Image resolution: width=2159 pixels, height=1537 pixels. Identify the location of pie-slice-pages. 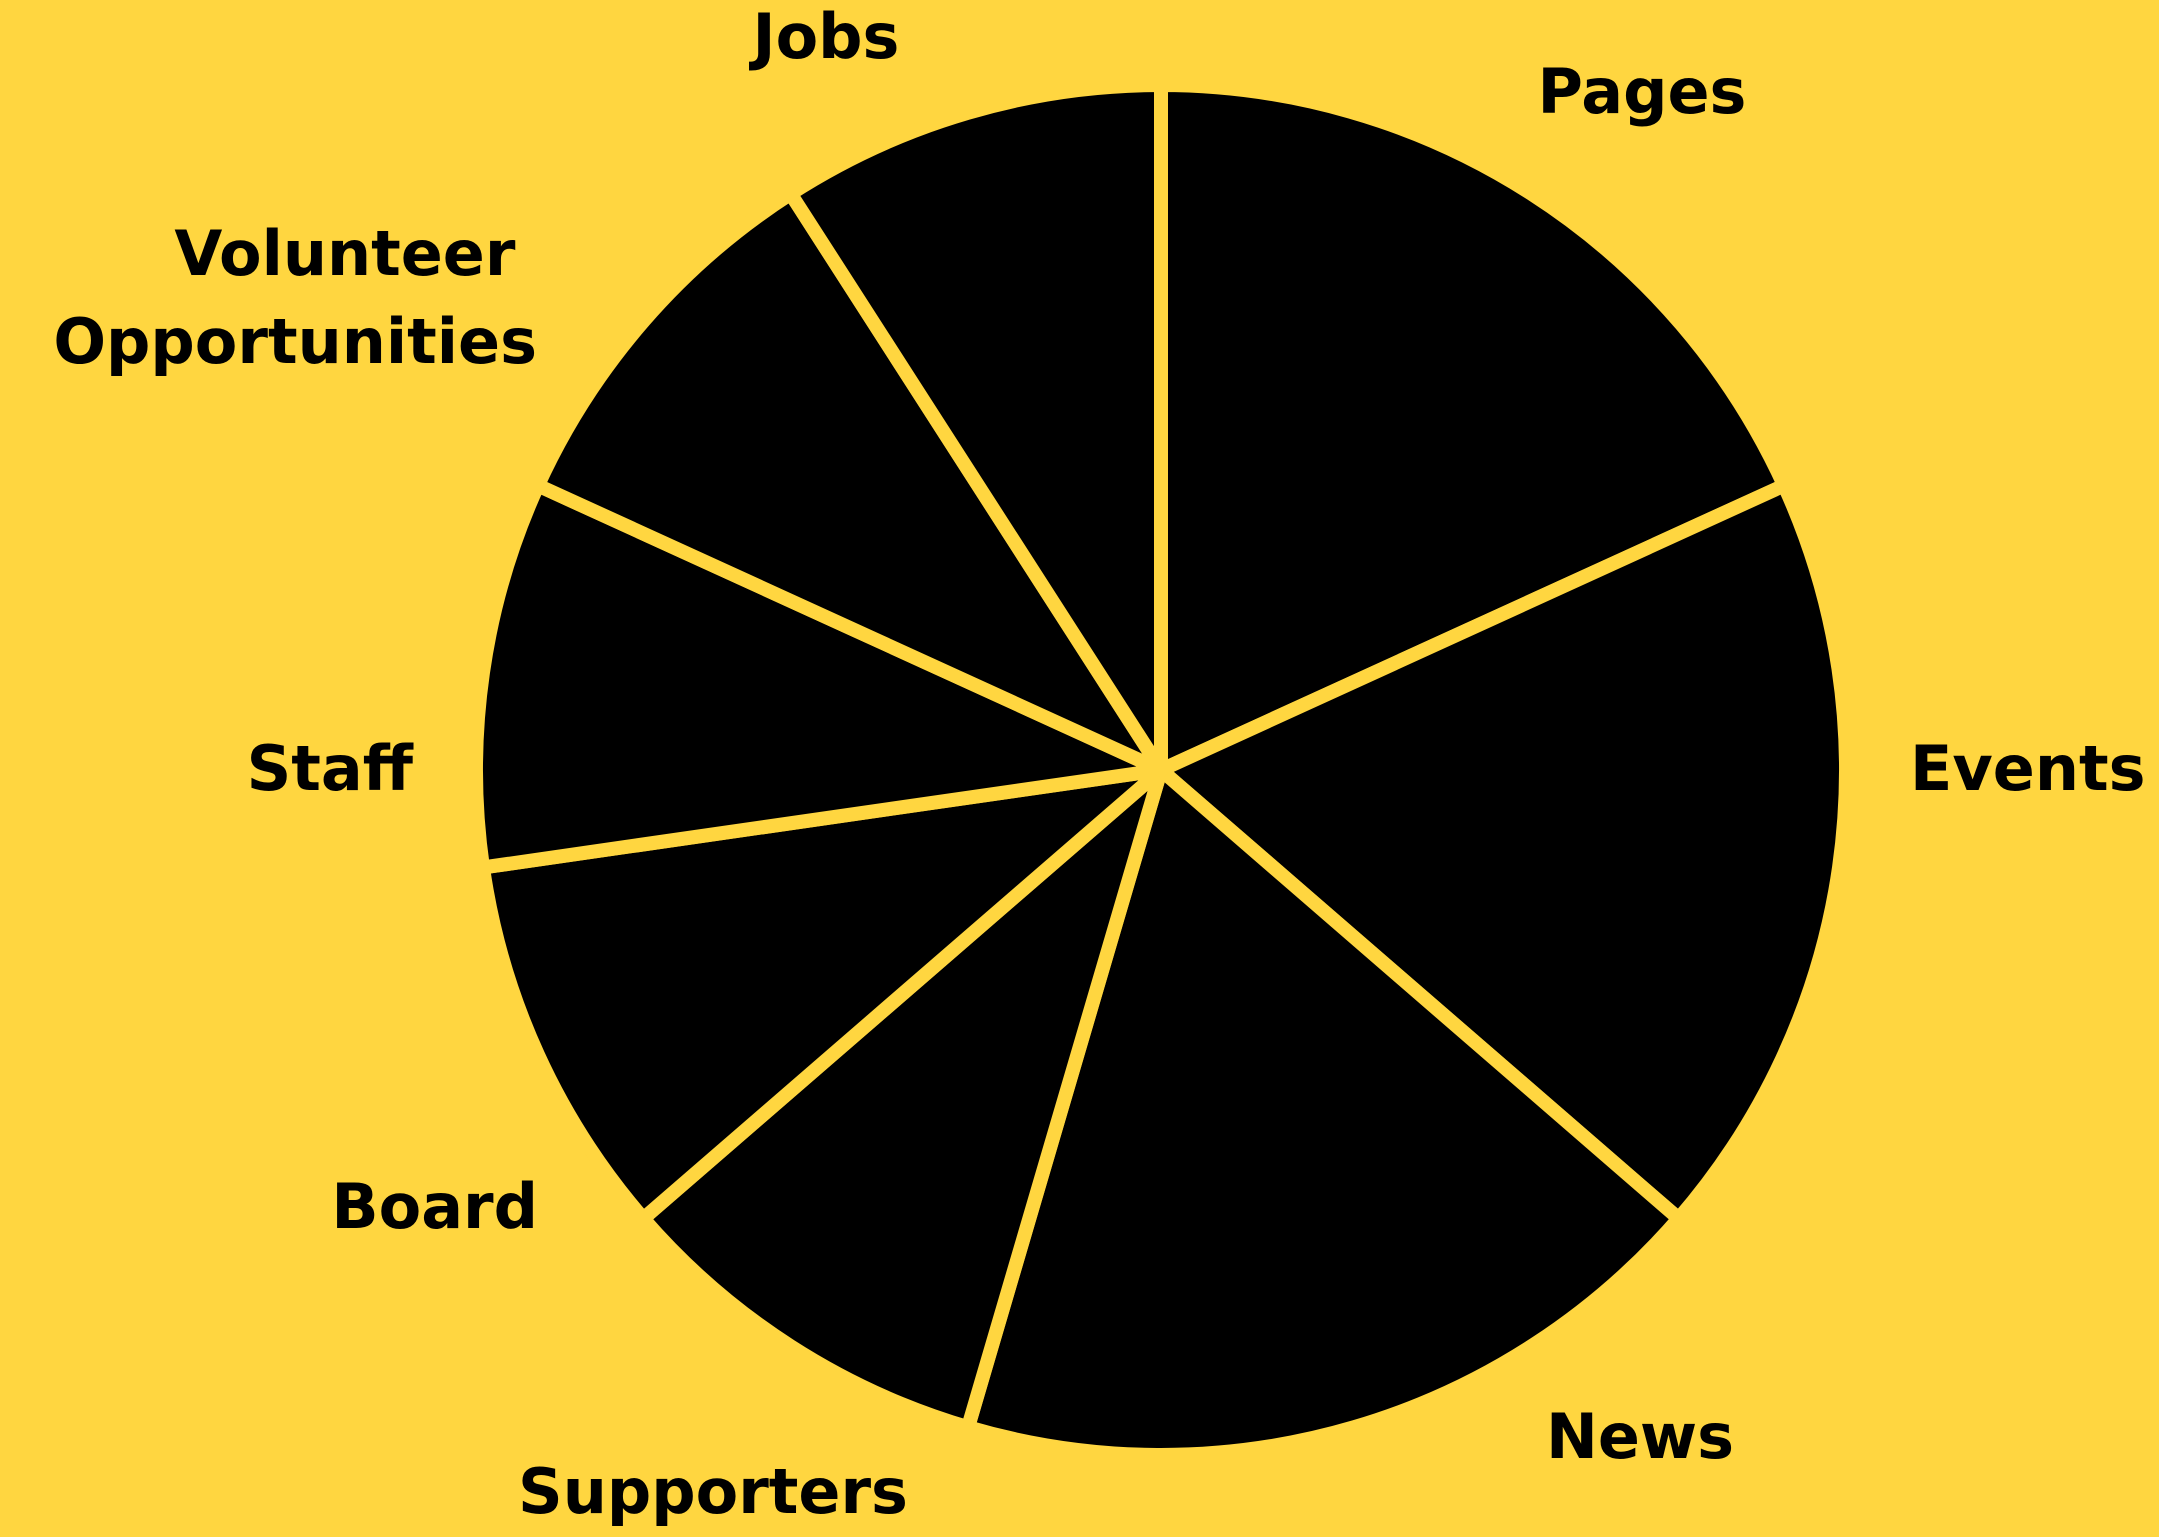
(1473, 427).